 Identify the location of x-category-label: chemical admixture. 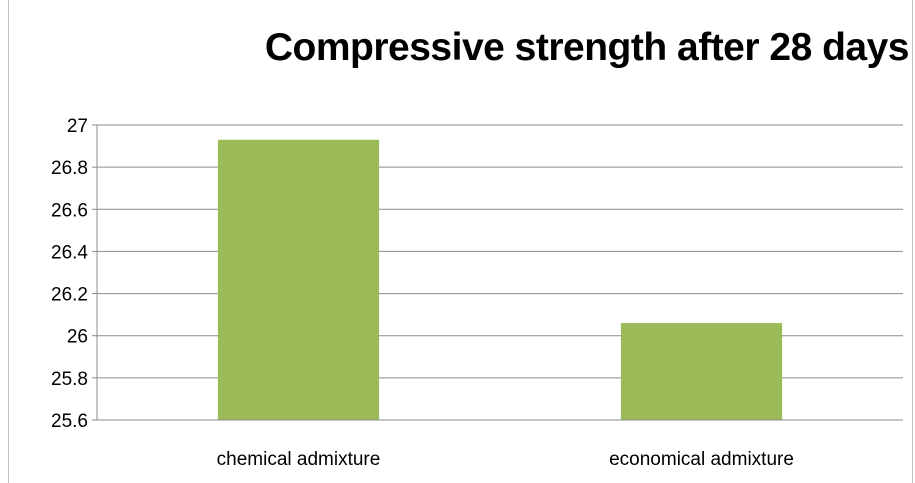
(299, 459).